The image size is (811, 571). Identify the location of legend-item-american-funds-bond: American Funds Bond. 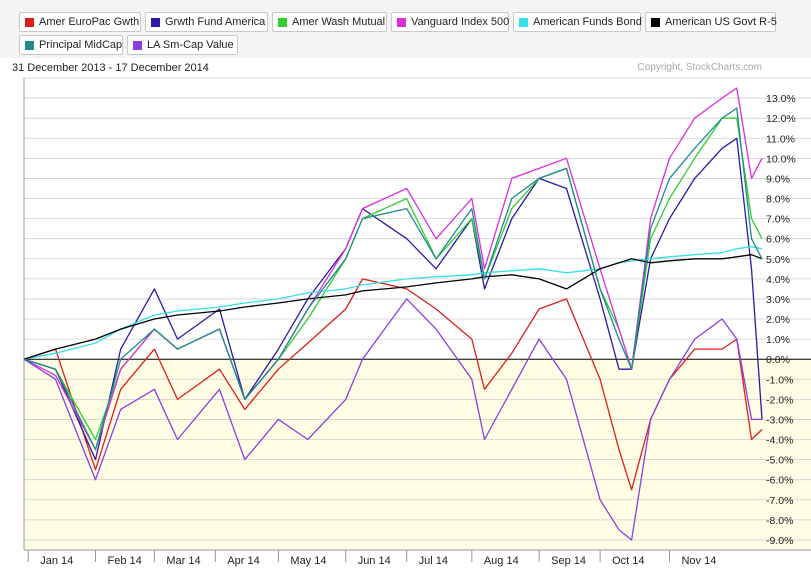
(577, 22).